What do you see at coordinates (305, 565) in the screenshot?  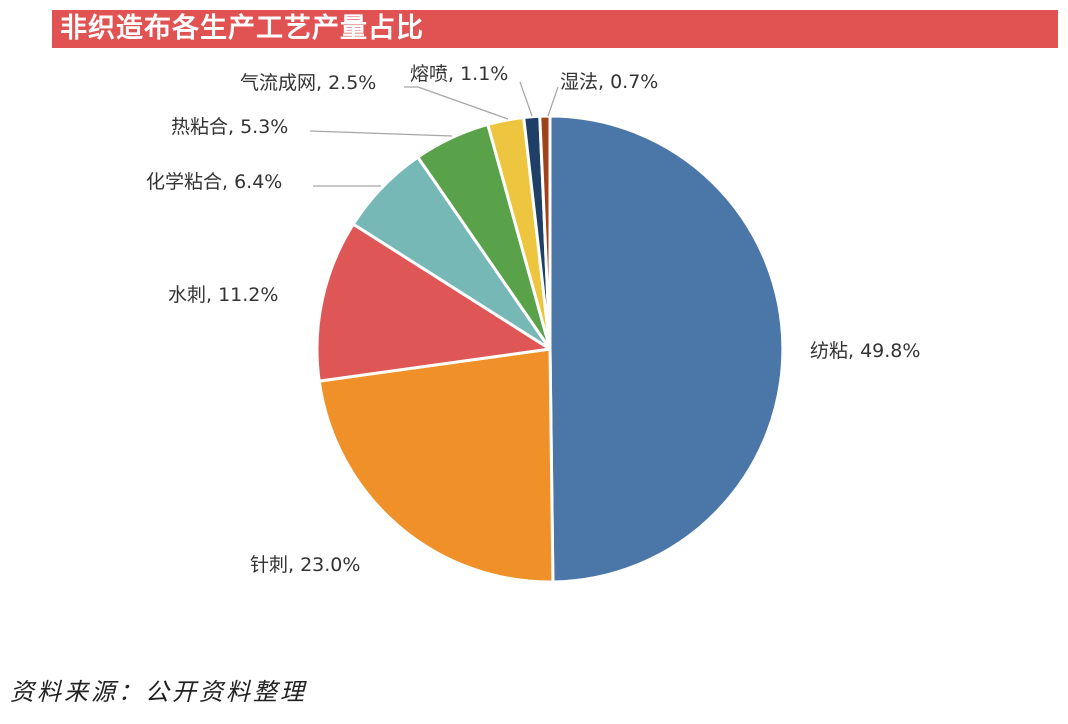 I see `slice-label-2: 针刺, 23.0%` at bounding box center [305, 565].